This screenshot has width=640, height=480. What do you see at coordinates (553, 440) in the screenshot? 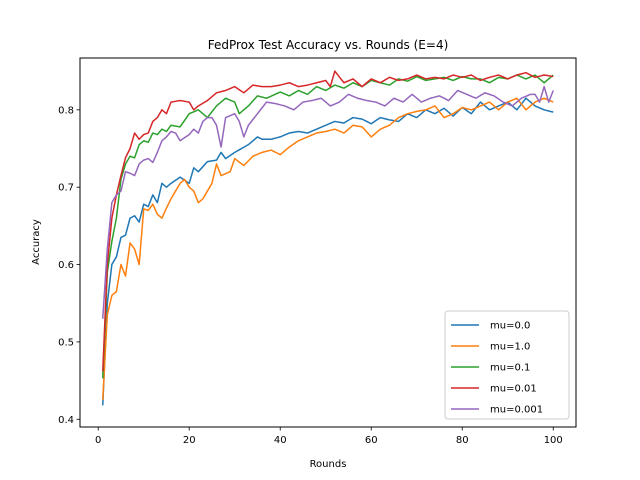
I see `x-tick-label: 100` at bounding box center [553, 440].